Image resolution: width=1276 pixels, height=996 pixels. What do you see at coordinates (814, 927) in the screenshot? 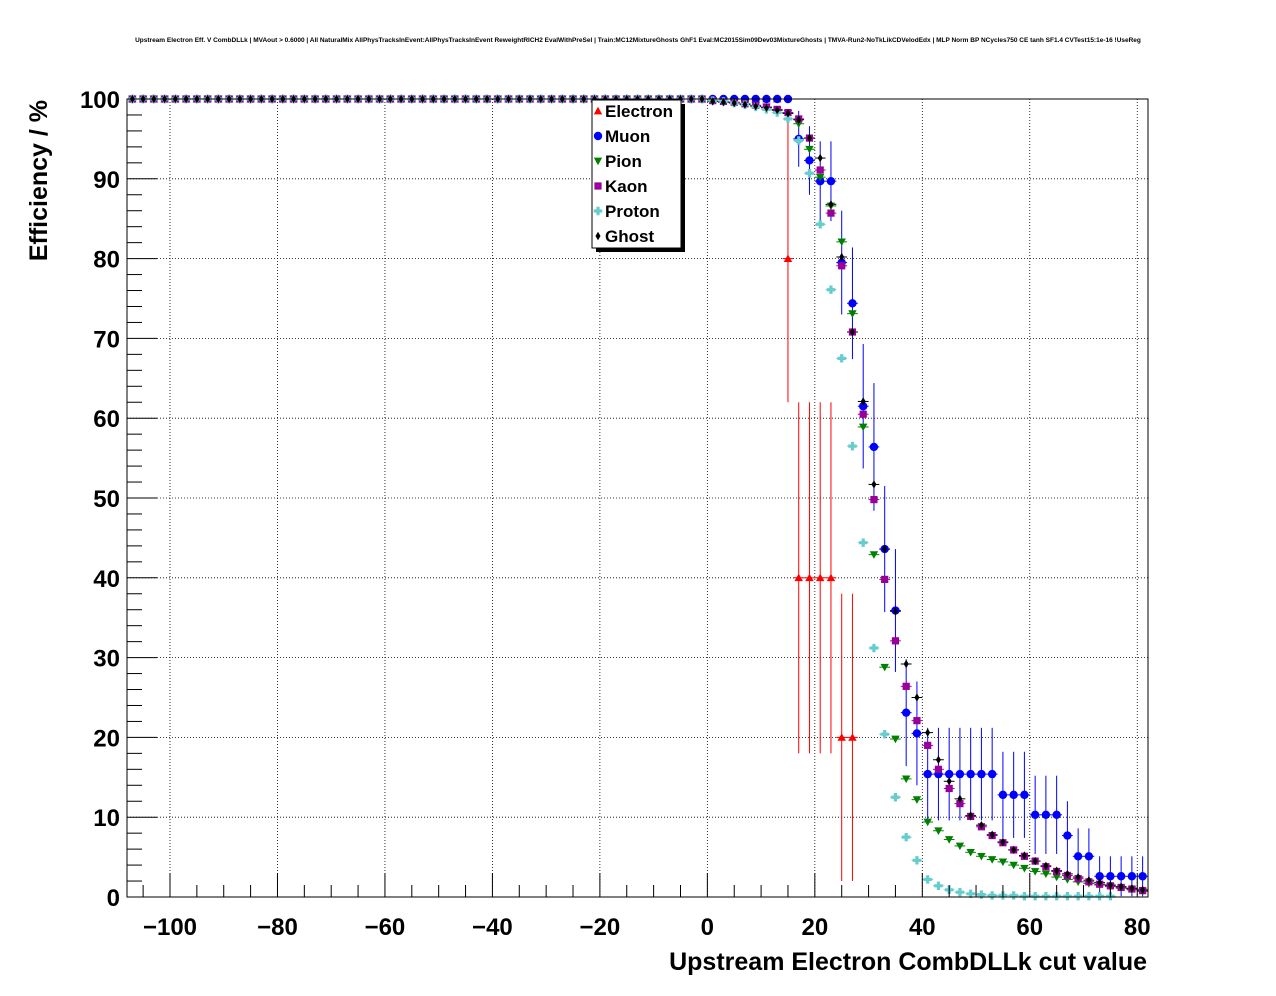
I see `x-tick-label: 20` at bounding box center [814, 927].